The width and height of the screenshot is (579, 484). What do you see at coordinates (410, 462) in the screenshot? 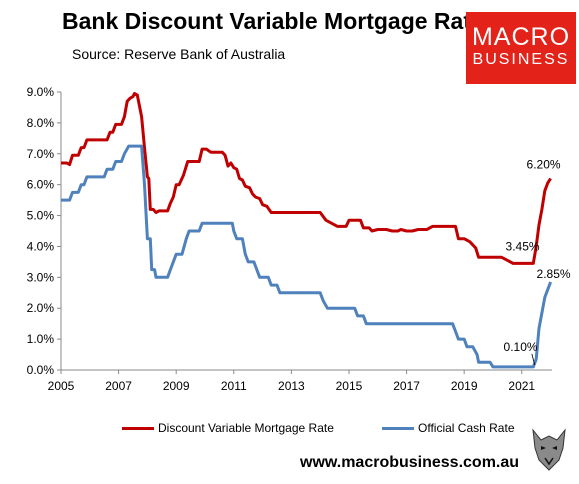
I see `footer-url: www.macrobusiness.com.au` at bounding box center [410, 462].